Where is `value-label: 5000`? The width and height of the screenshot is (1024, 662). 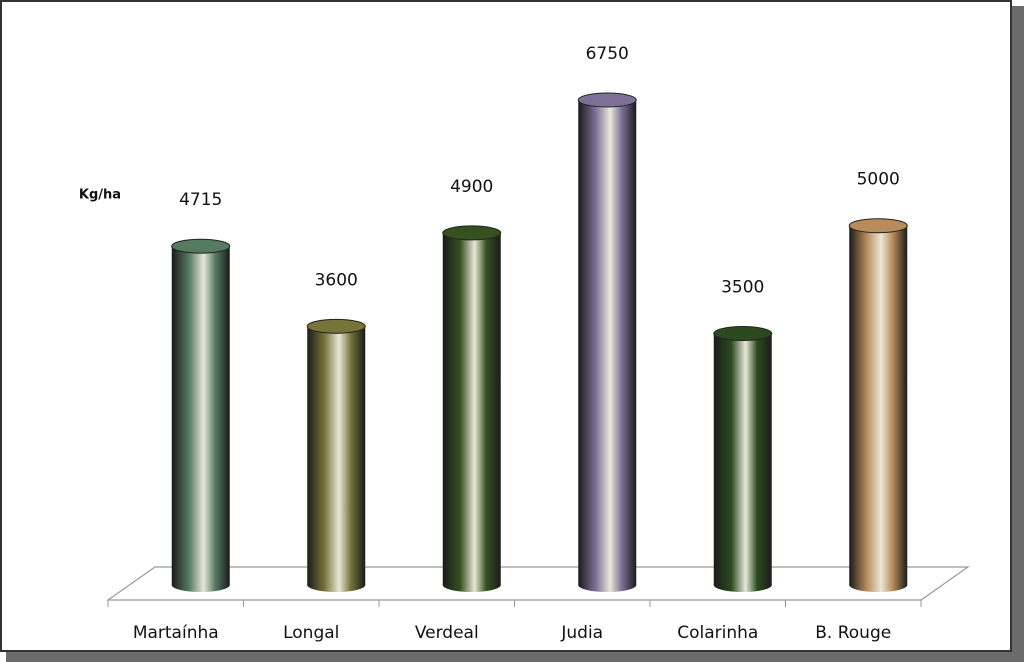
value-label: 5000 is located at coordinates (878, 180).